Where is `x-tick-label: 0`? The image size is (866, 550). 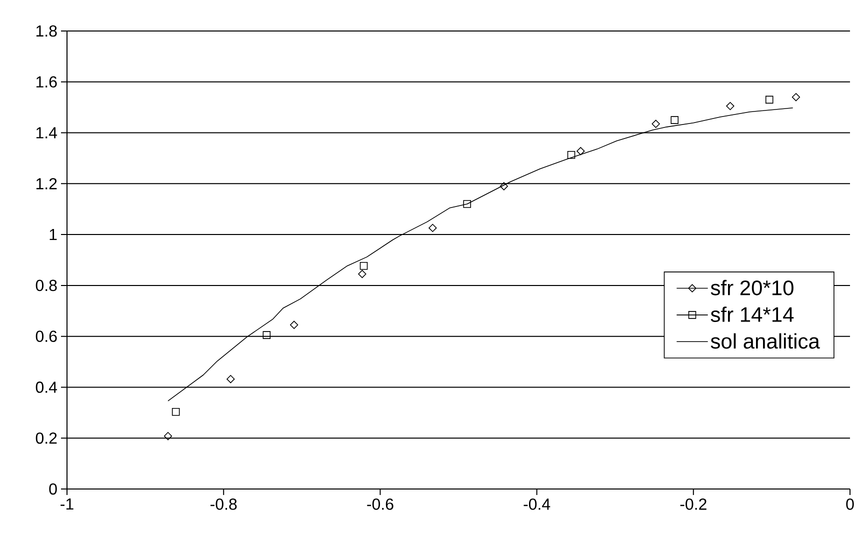
x-tick-label: 0 is located at coordinates (850, 504).